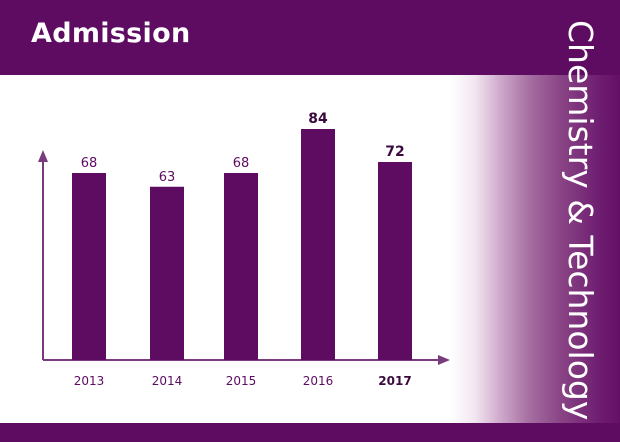  Describe the element at coordinates (243, 148) in the screenshot. I see `chart-value-labels: 68 63 68 84 72` at that location.